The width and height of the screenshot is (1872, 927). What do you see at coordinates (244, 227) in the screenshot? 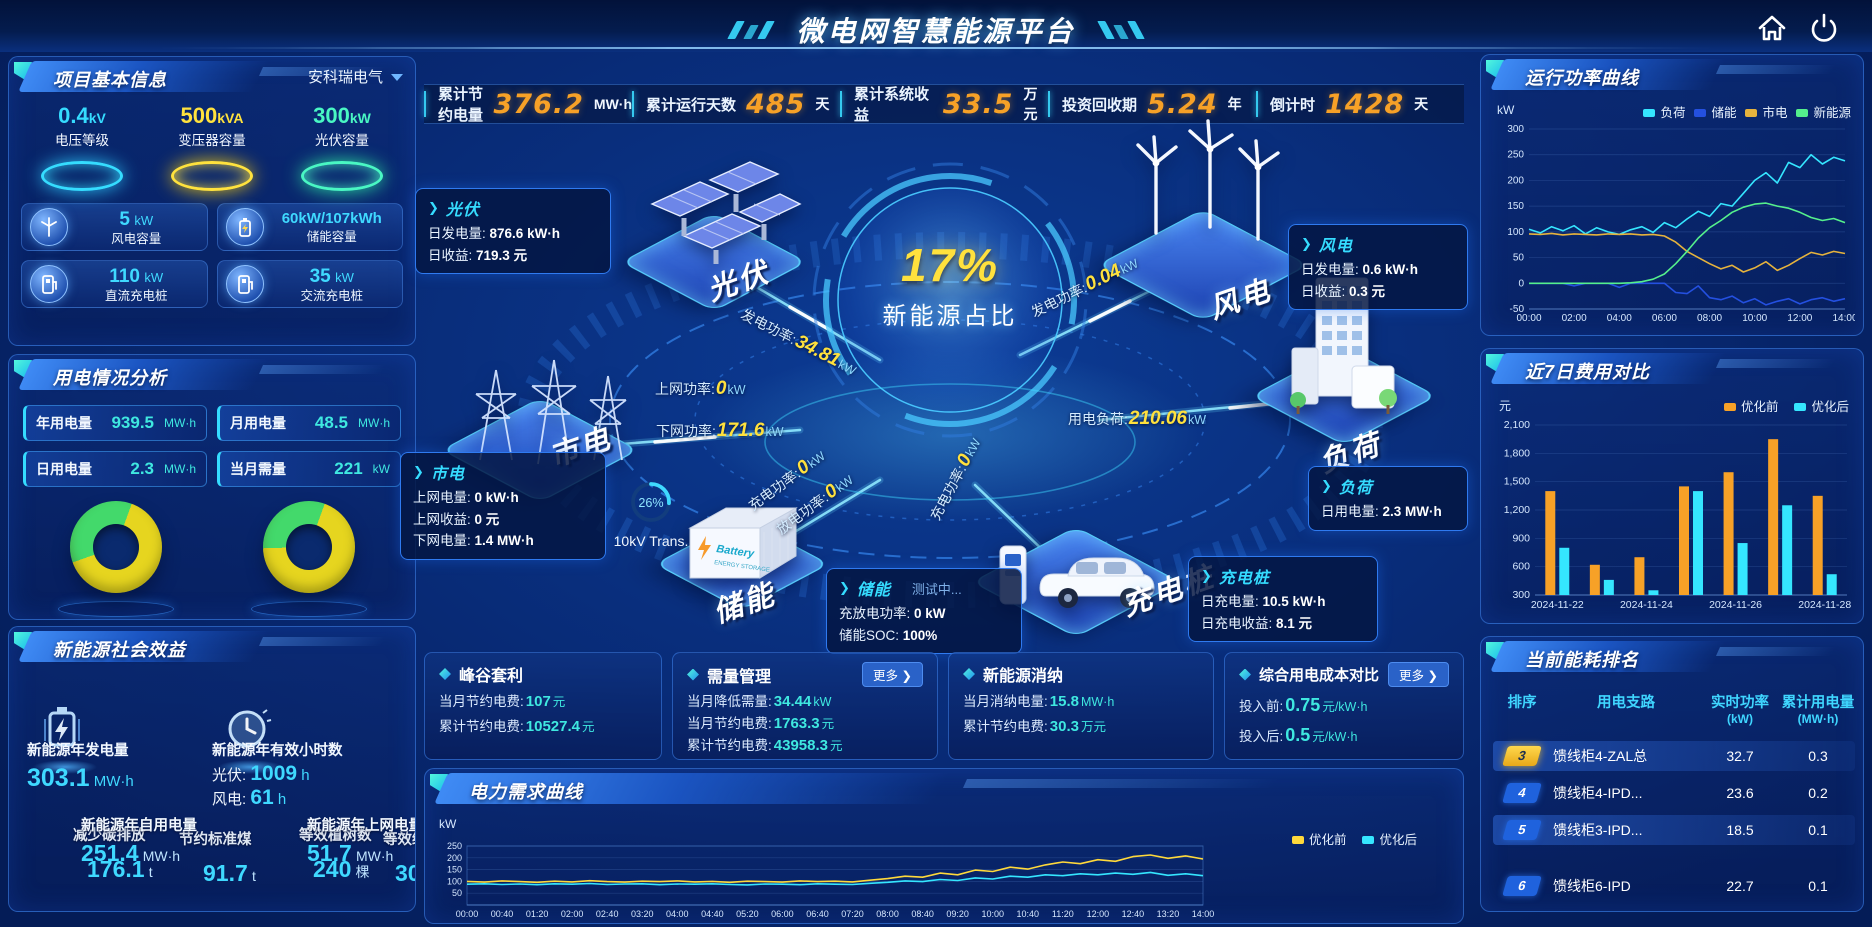
I see `battery-icon` at bounding box center [244, 227].